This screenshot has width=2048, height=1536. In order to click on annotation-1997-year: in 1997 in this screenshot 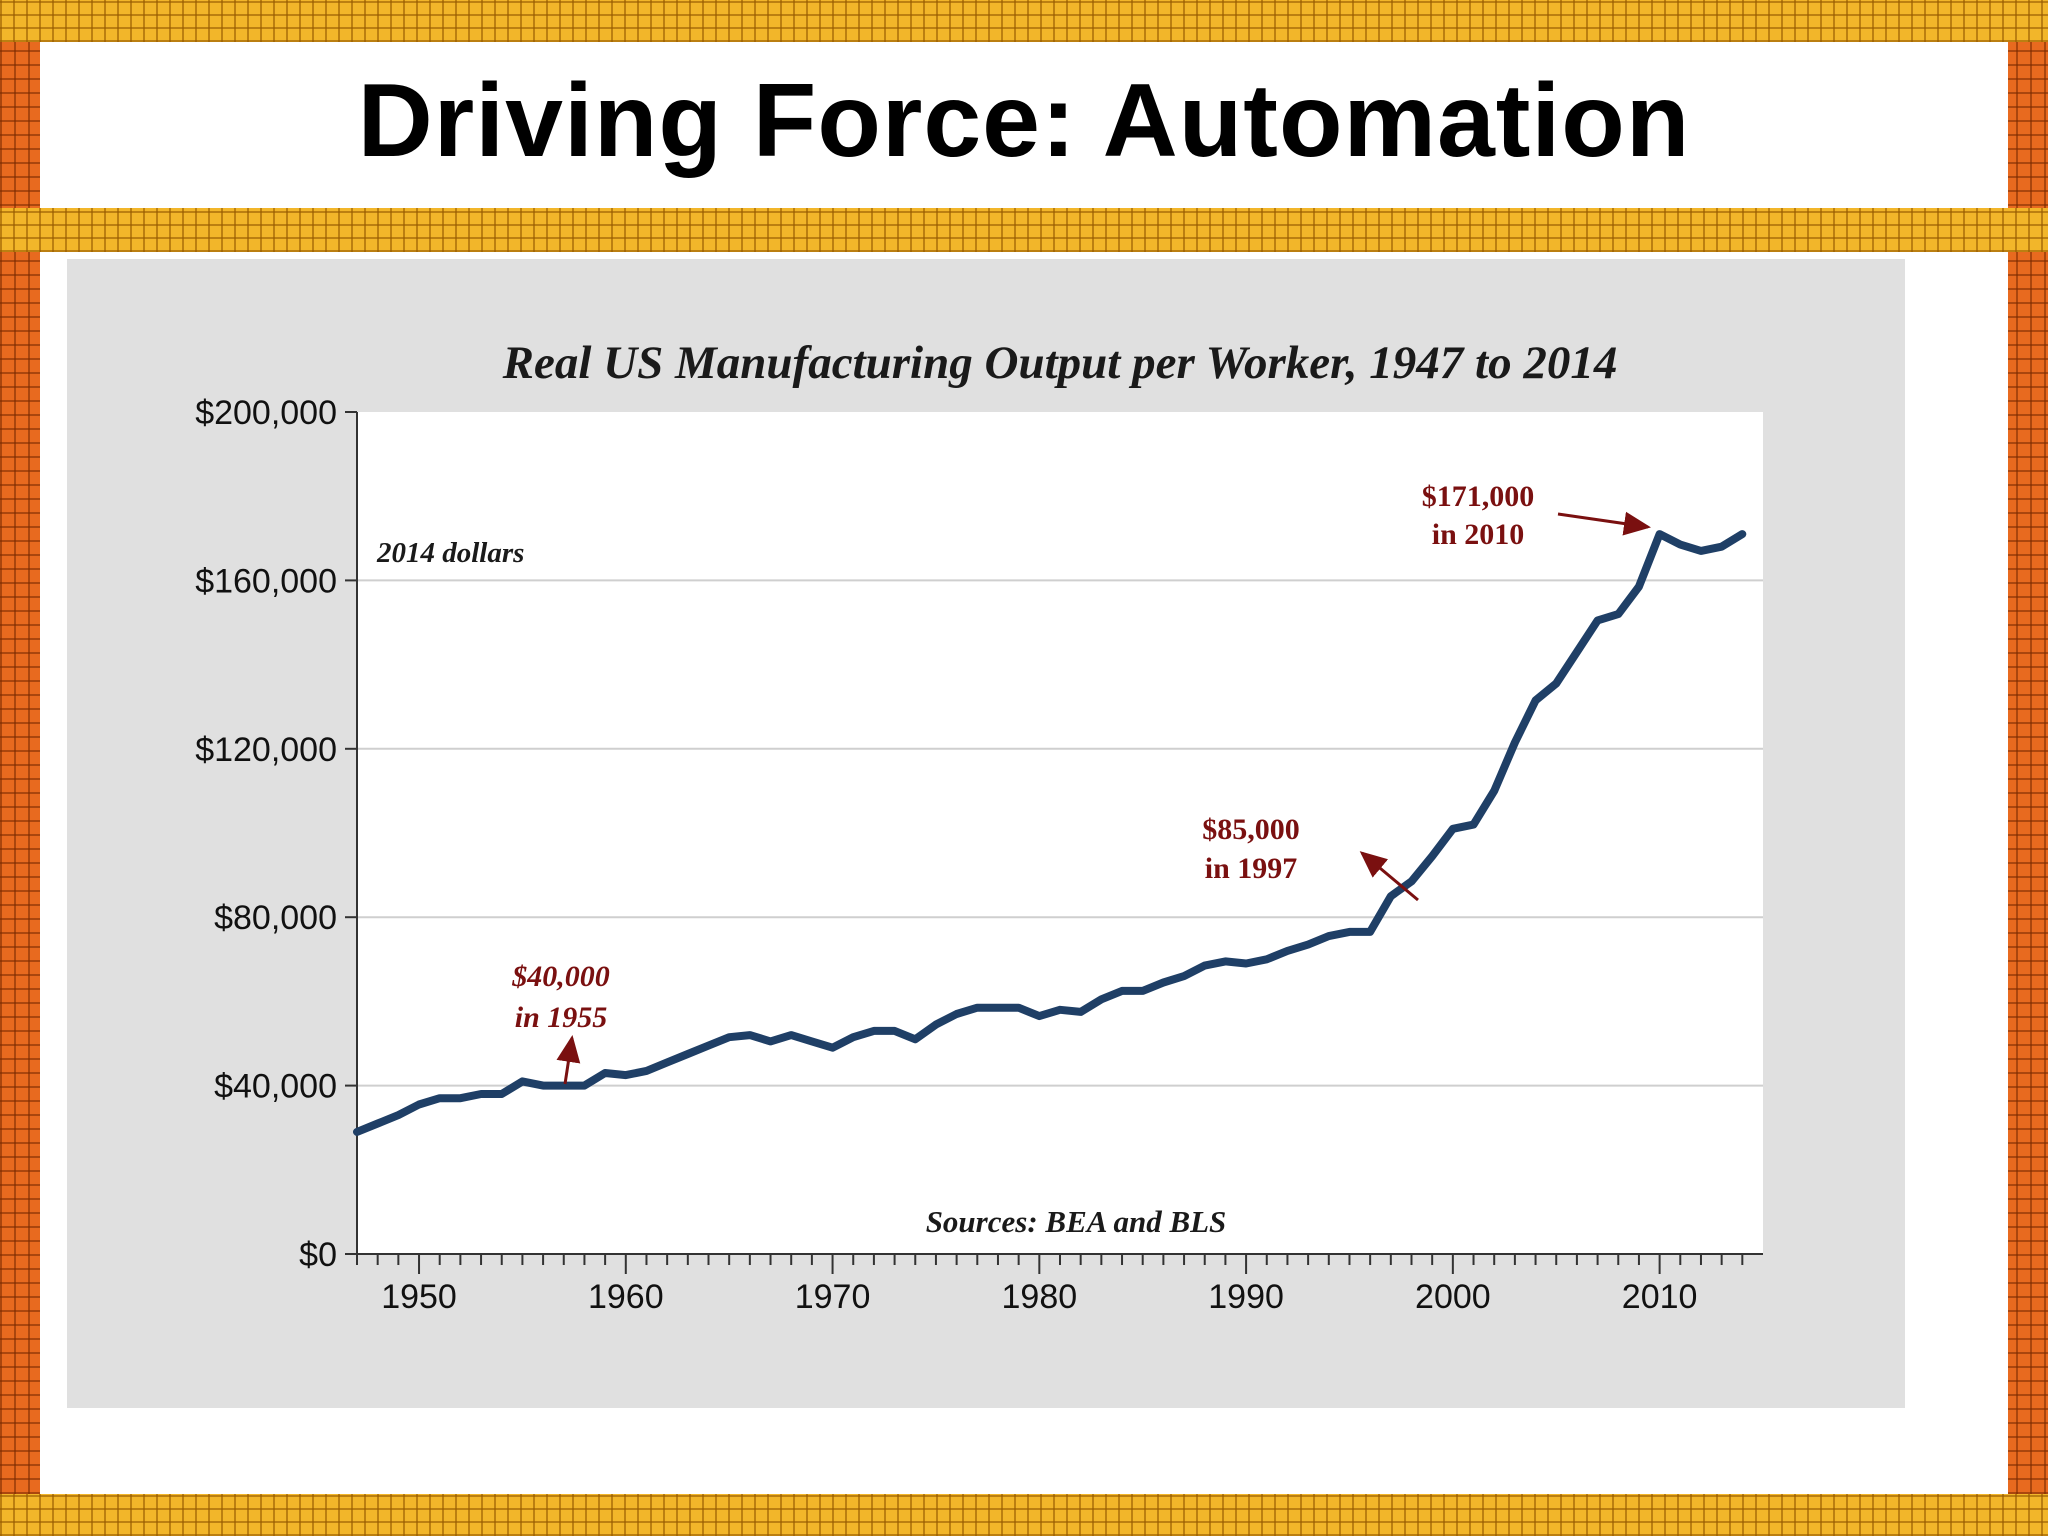, I will do `click(1251, 868)`.